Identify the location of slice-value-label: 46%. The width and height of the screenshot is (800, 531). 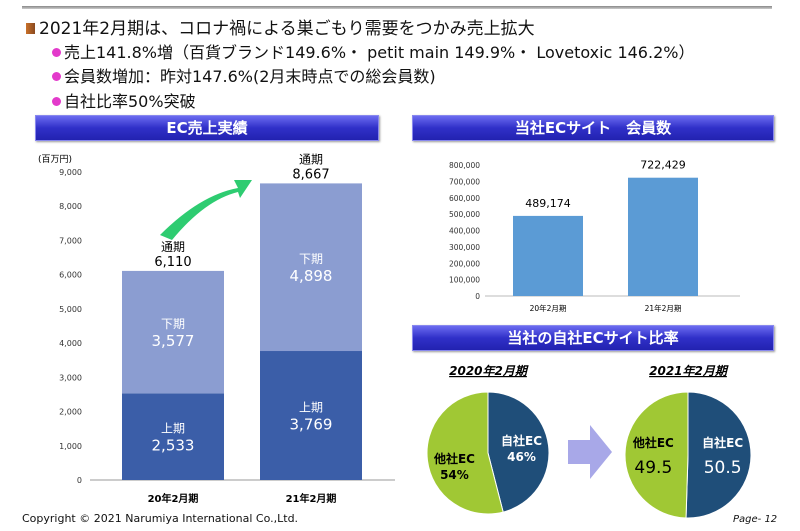
(521, 457).